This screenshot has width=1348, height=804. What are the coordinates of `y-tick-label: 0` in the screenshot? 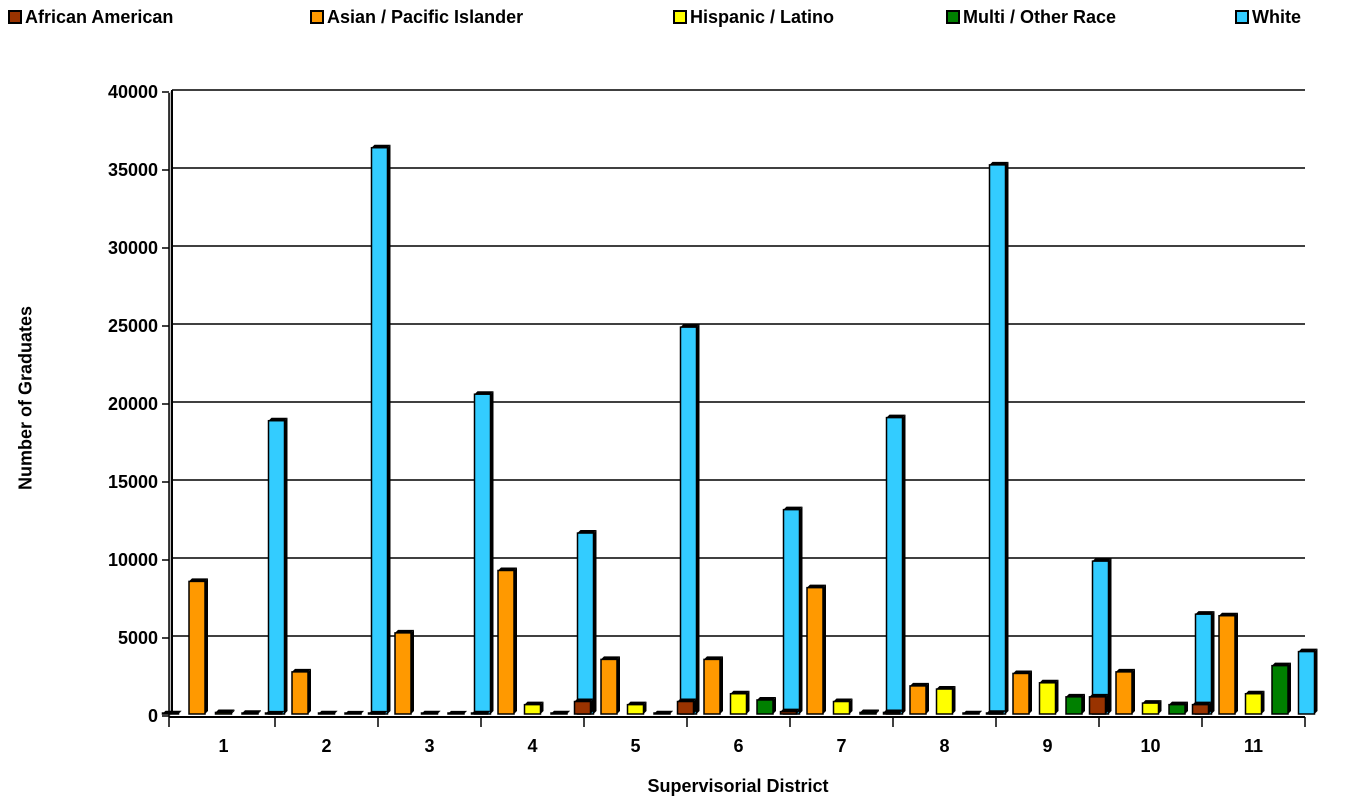 It's located at (153, 716).